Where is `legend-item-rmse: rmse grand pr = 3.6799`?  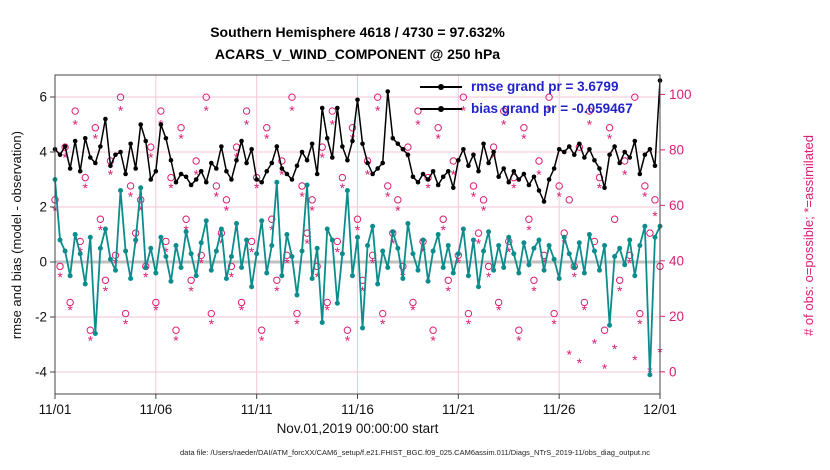
legend-item-rmse: rmse grand pr = 3.6799 is located at coordinates (525, 86).